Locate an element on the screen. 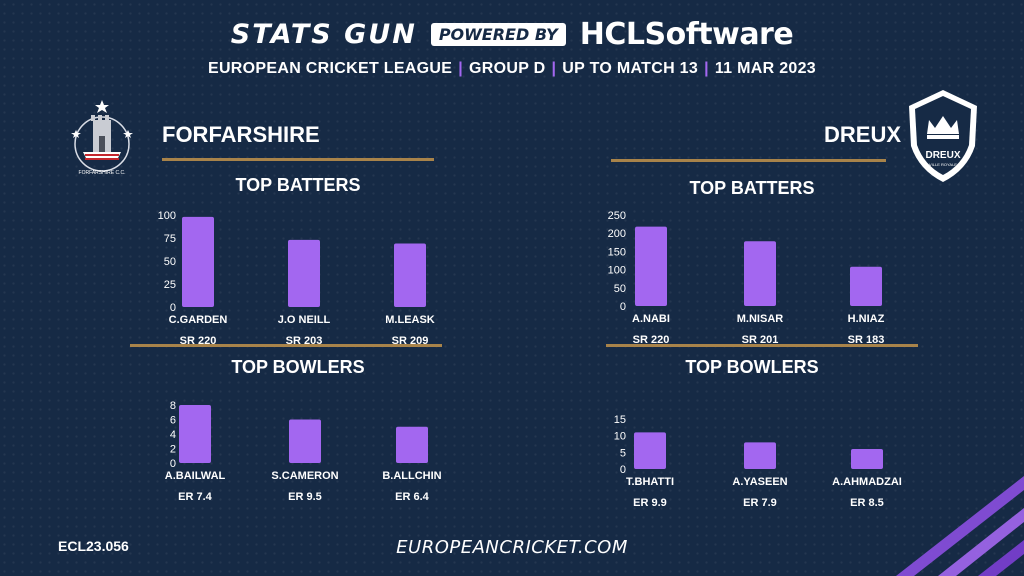 Image resolution: width=1024 pixels, height=576 pixels. y-tick-label: 15 is located at coordinates (620, 420).